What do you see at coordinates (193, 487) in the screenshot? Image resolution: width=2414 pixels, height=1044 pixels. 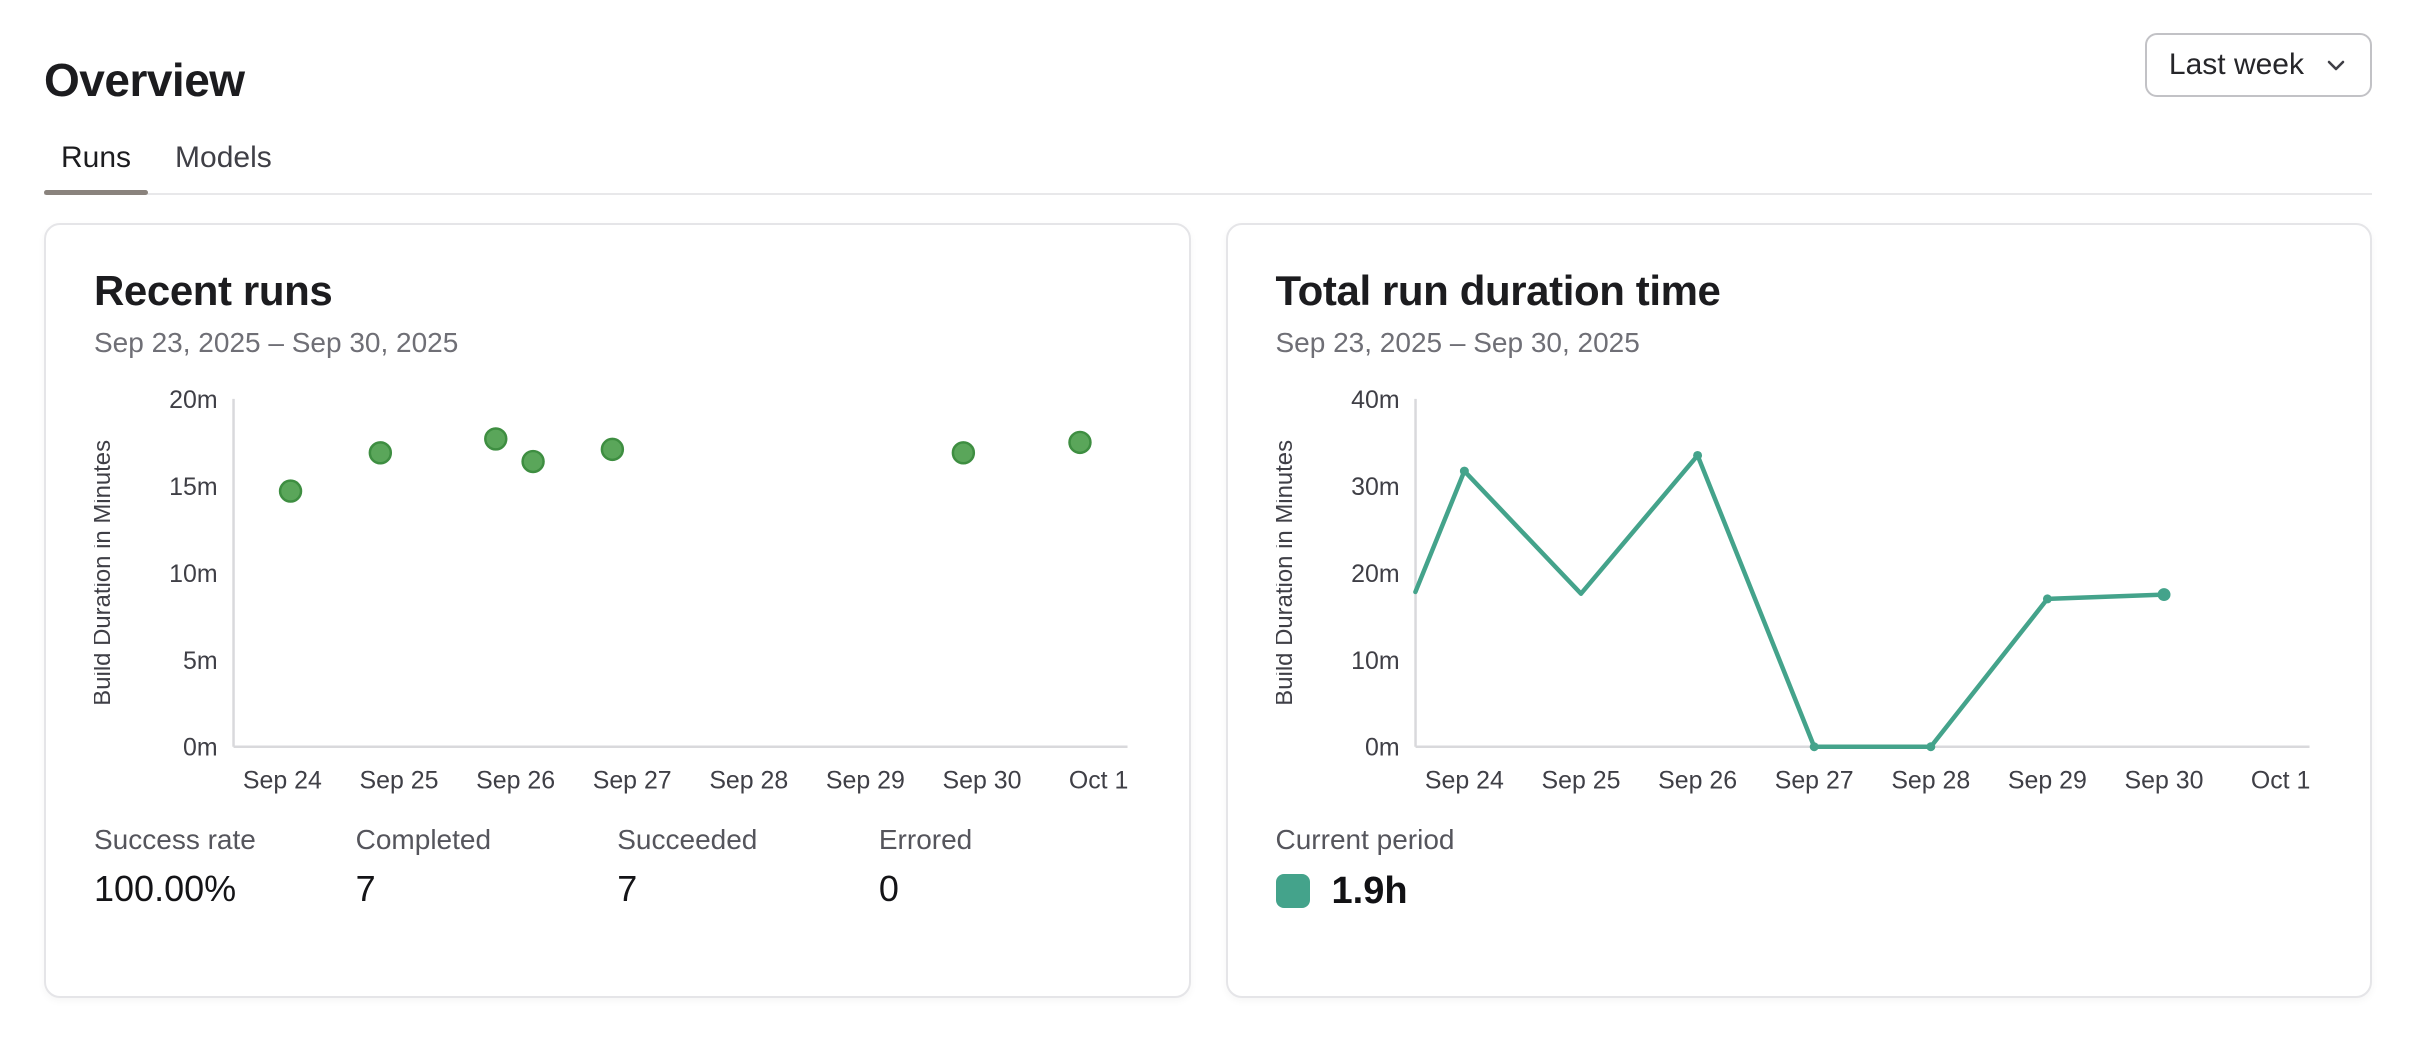 I see `svg-text: 15m` at bounding box center [193, 487].